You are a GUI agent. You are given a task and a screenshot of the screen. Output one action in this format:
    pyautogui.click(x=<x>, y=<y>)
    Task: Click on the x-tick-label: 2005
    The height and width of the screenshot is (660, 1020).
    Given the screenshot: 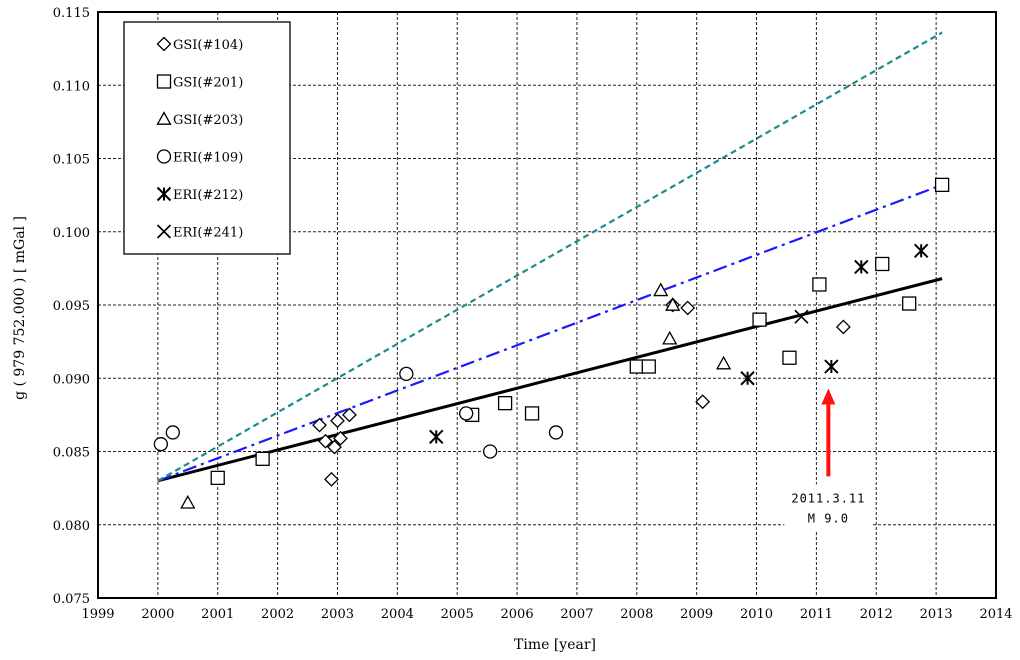 What is the action you would take?
    pyautogui.click(x=457, y=614)
    